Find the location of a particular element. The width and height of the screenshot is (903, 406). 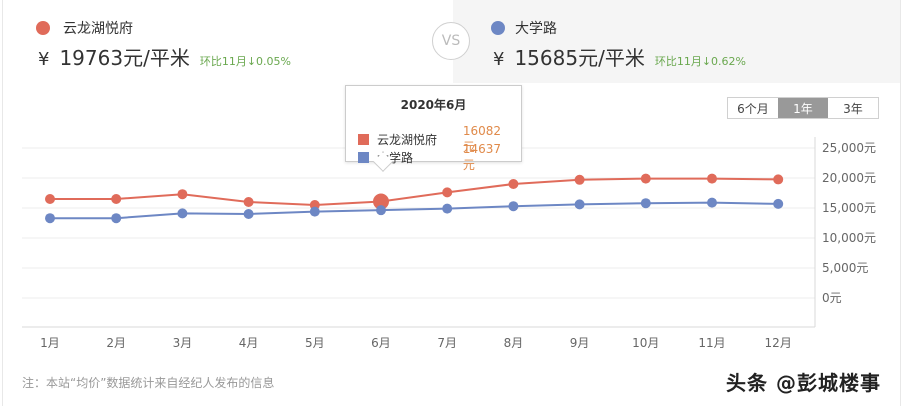

chart-tooltip: 2020年6月 云龙湖悦府 16082元 大学路 14637元 is located at coordinates (433, 128).